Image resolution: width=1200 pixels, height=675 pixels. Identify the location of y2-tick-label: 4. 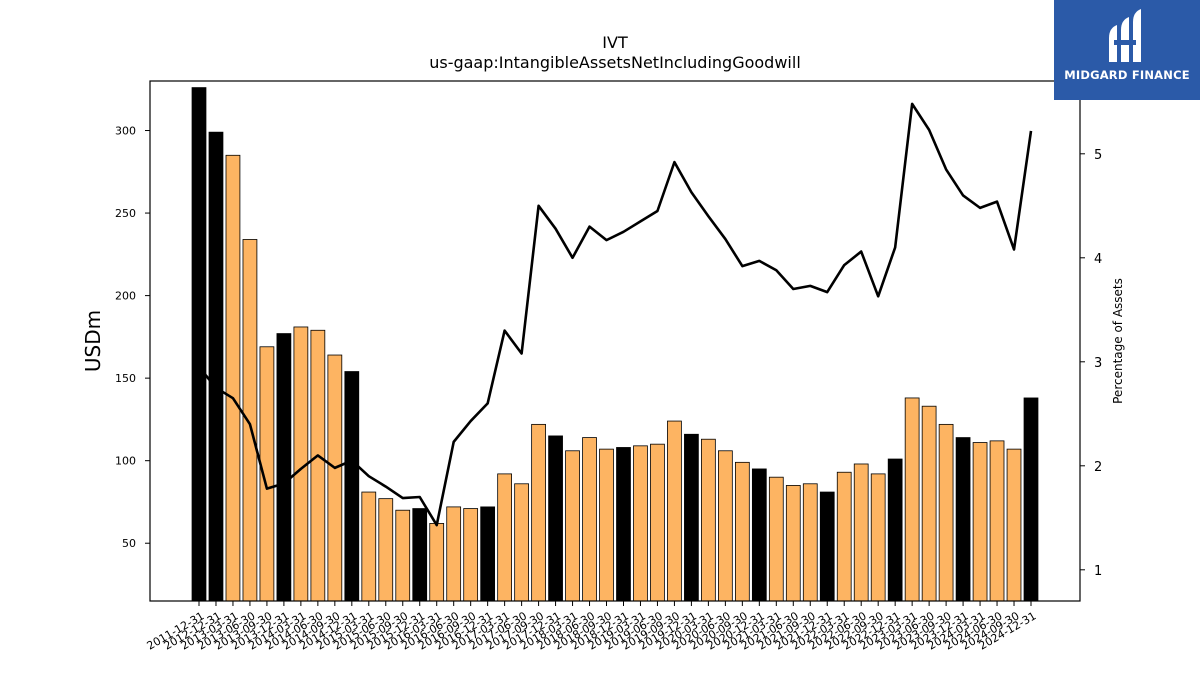
(1098, 259).